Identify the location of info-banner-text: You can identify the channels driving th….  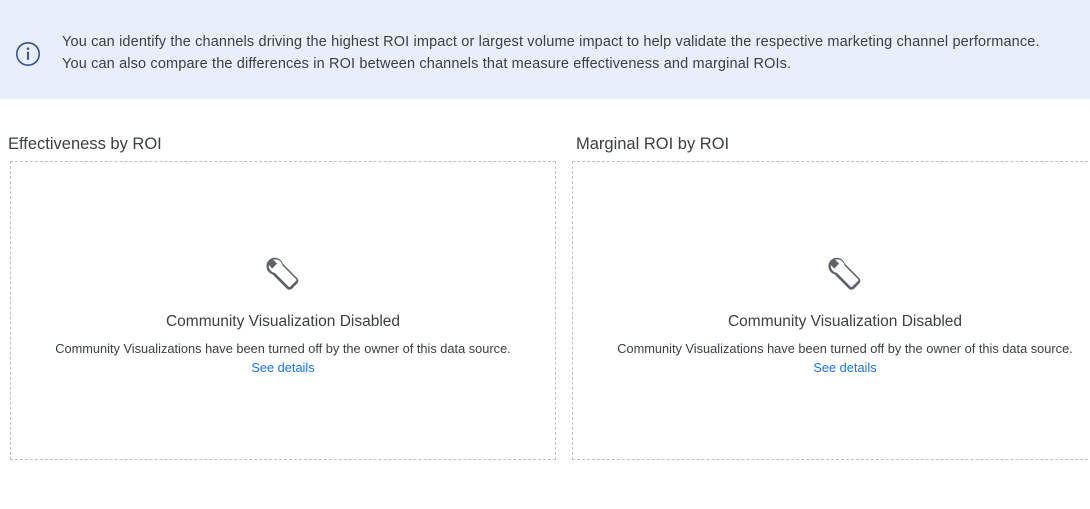
(551, 53).